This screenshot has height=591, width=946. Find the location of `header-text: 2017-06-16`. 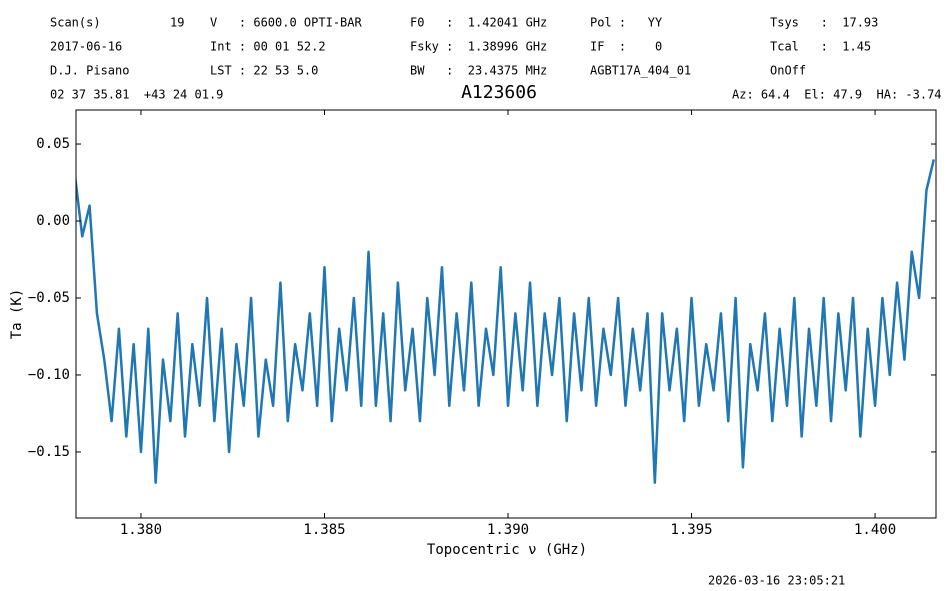

header-text: 2017-06-16 is located at coordinates (86, 47).